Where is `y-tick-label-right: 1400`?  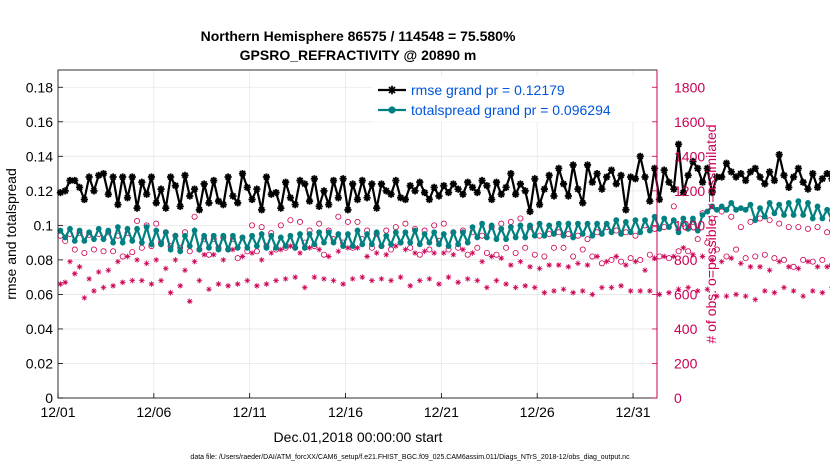
y-tick-label-right: 1400 is located at coordinates (689, 156).